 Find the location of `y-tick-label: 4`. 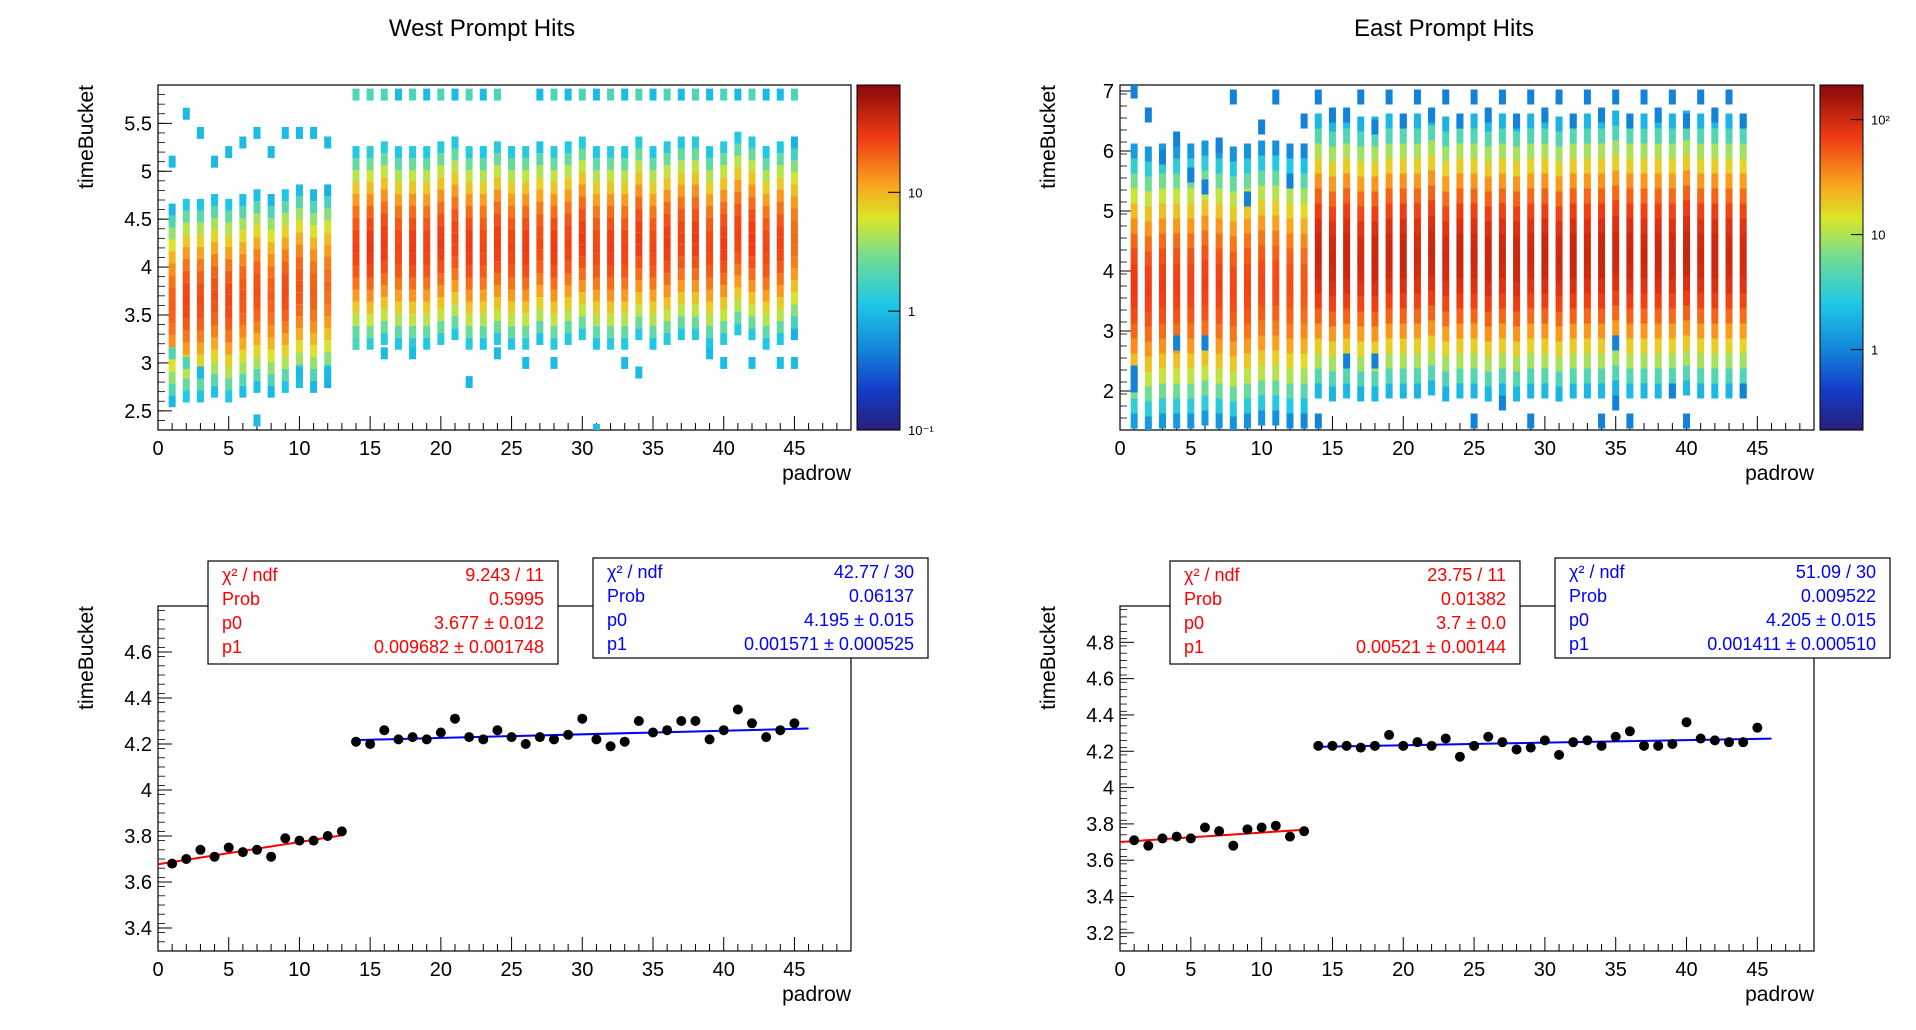

y-tick-label: 4 is located at coordinates (146, 268).